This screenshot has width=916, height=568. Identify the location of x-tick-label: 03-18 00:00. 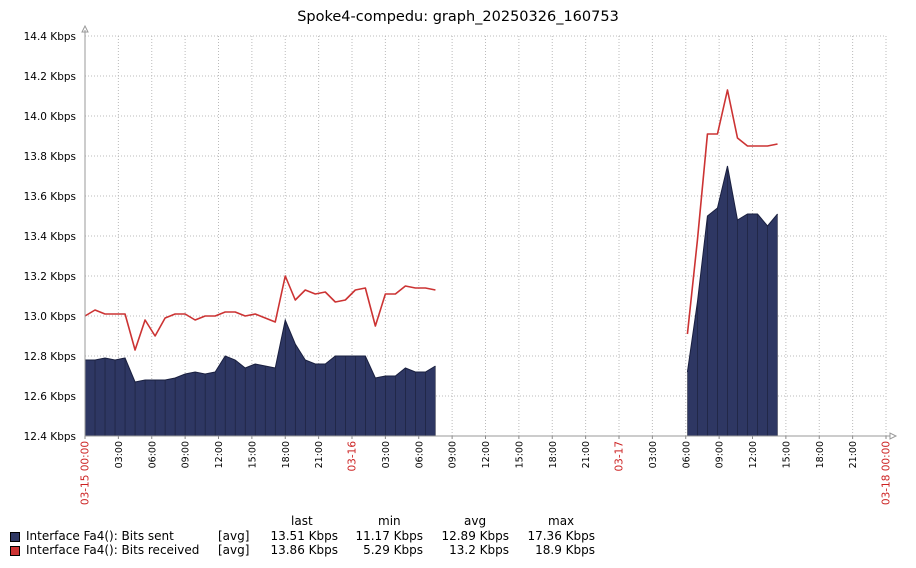
(887, 473).